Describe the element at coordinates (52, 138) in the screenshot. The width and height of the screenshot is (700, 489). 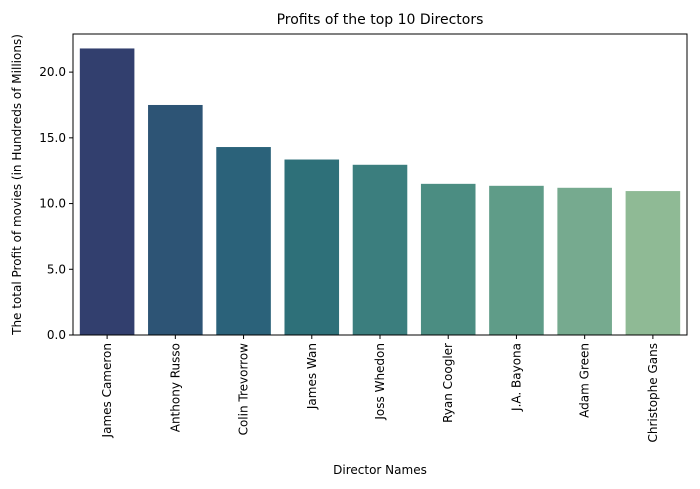
I see `y-tick-label: 15.0` at that location.